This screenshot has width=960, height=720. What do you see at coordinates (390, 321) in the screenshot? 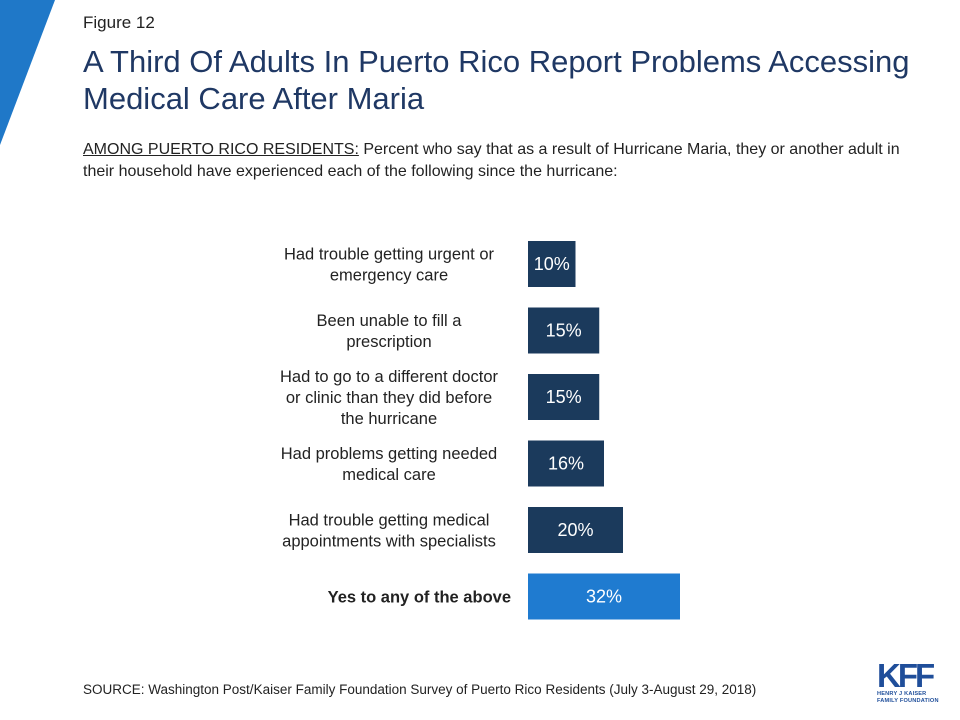
I see `category-label-line: Been unable to fill a` at bounding box center [390, 321].